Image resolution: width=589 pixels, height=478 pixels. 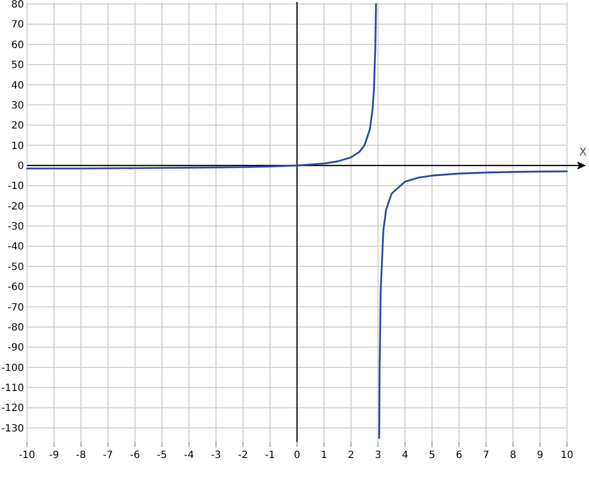 I want to click on y-tick-label: -100, so click(x=12, y=368).